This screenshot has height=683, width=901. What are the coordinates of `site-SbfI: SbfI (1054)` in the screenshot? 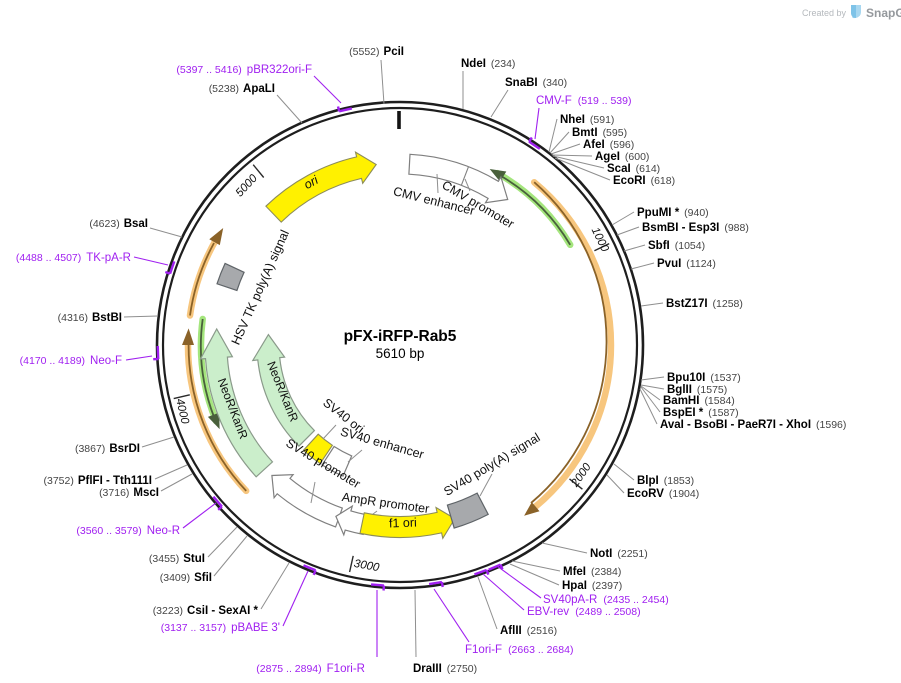 It's located at (664, 246).